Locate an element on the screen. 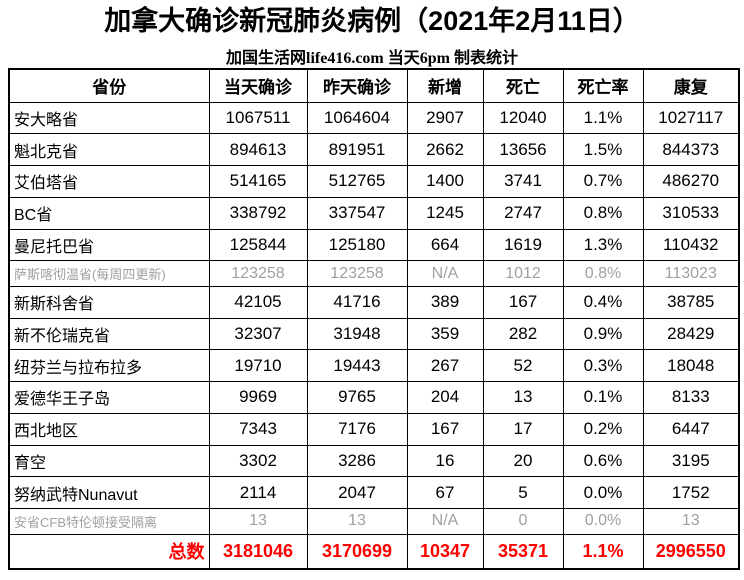 This screenshot has height=580, width=744. table-row-1: 魁北克省 894613 891951 2662 13656 1.5% 844373 is located at coordinates (374, 150).